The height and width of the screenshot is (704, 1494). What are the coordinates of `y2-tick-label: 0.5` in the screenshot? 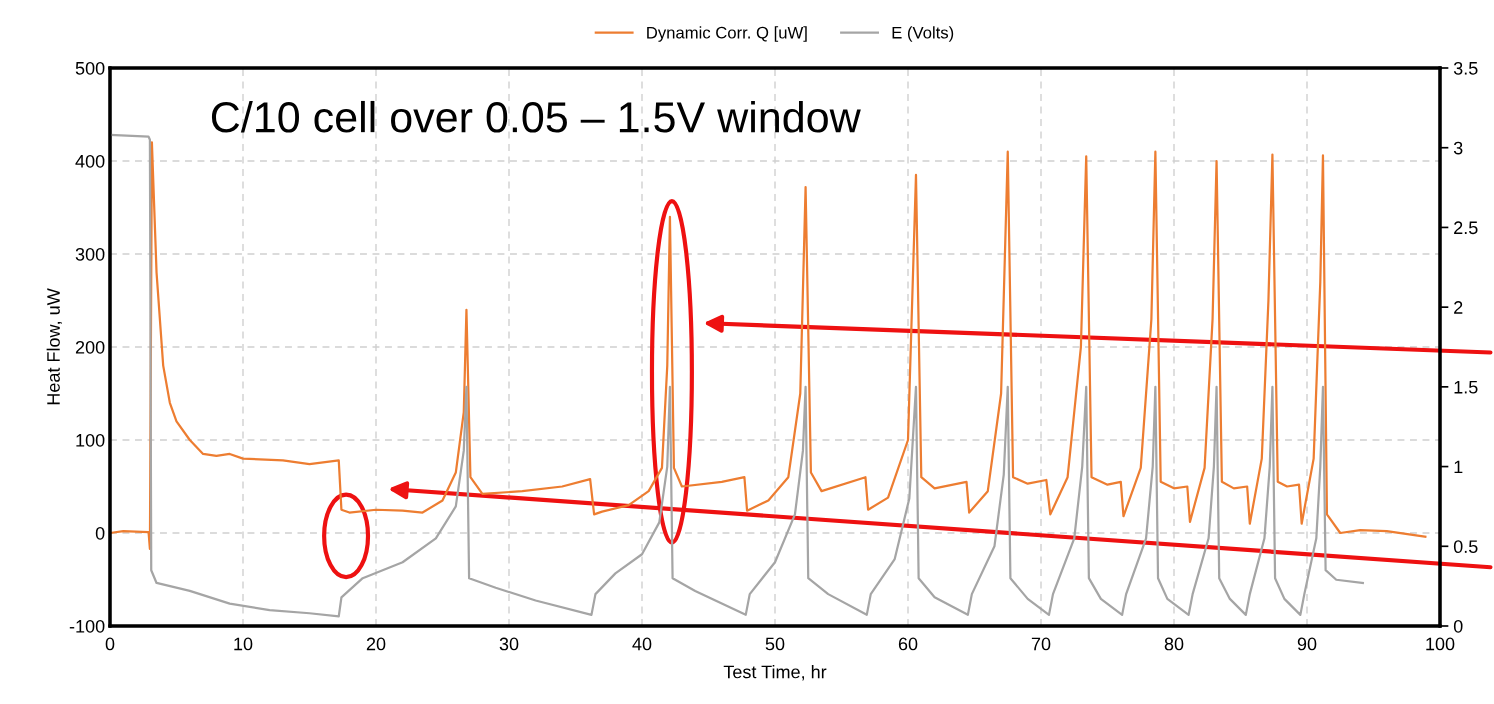 It's located at (1465, 547).